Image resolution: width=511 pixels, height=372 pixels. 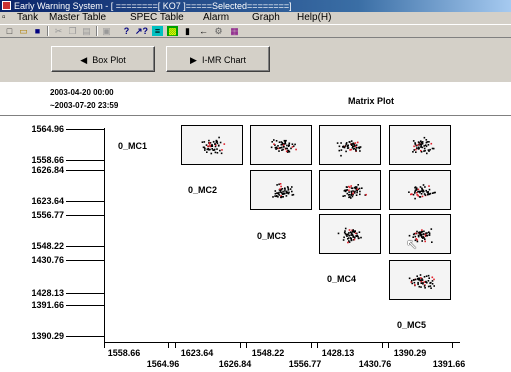 What do you see at coordinates (78, 17) in the screenshot?
I see `menu-master-table: Master Table` at bounding box center [78, 17].